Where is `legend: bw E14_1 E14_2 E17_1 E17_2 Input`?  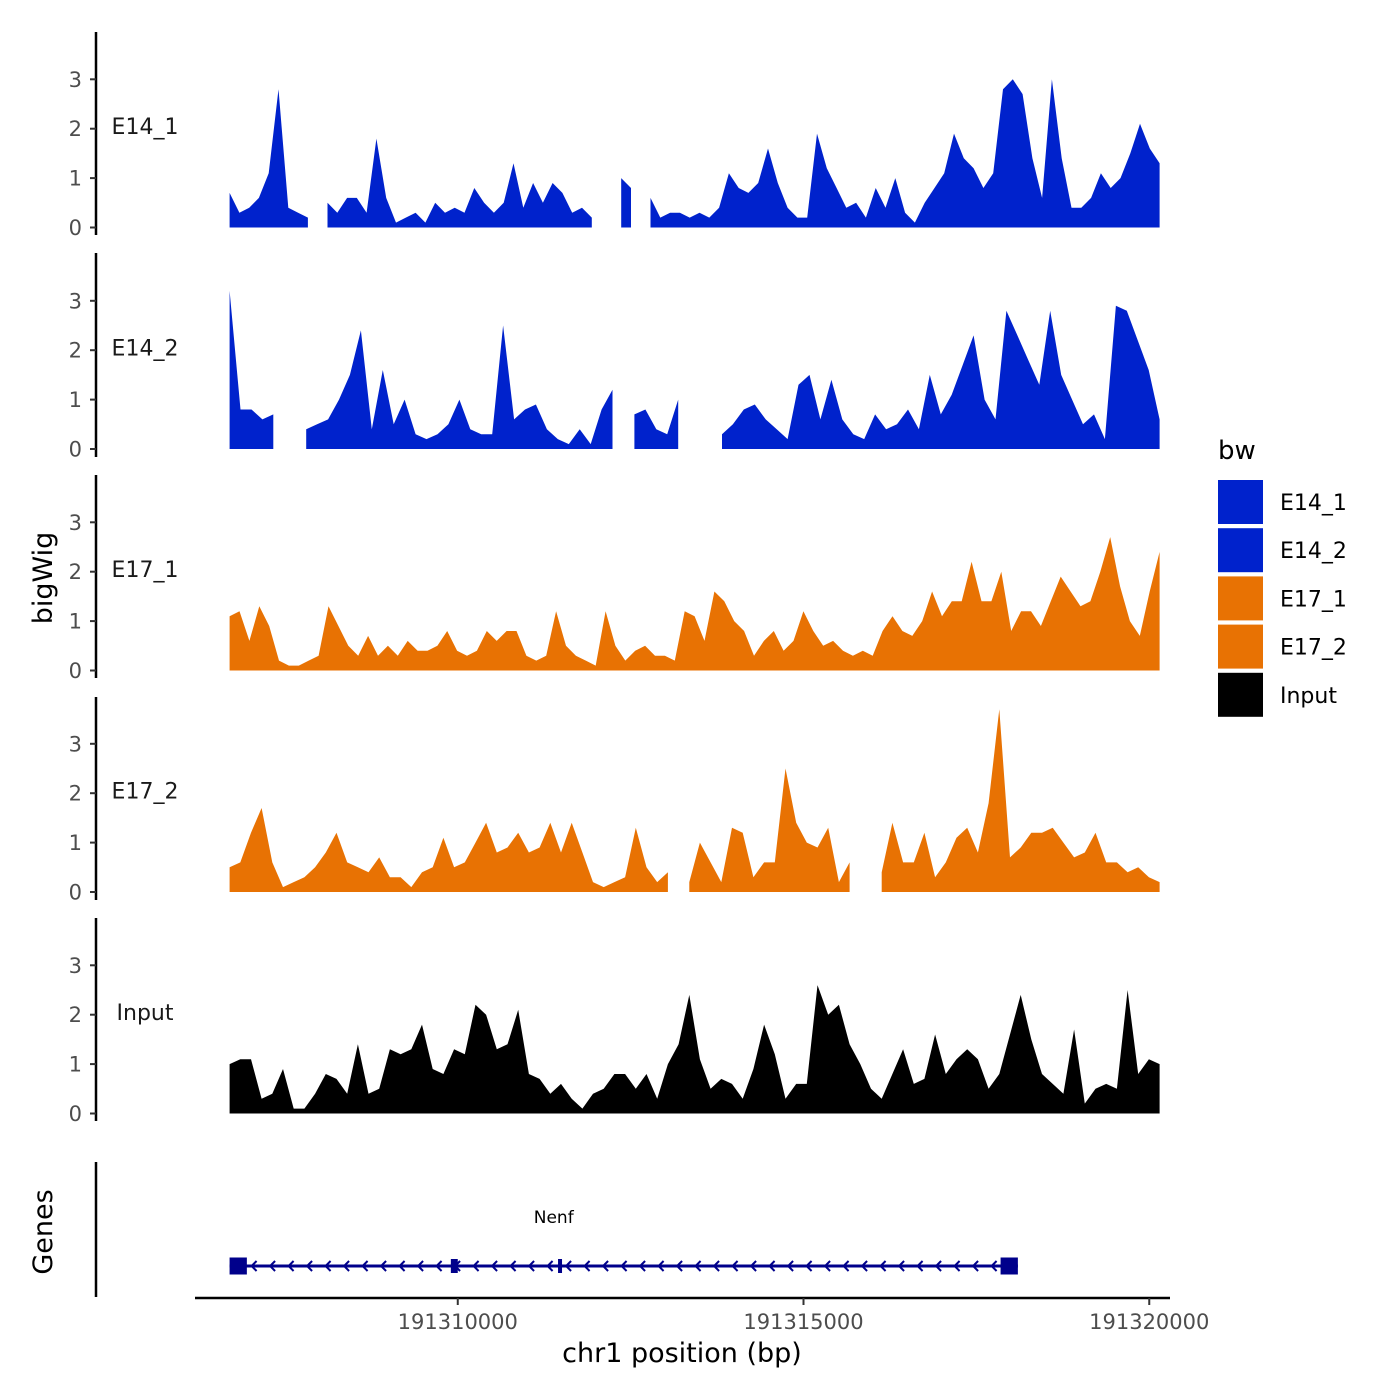
legend: bw E14_1 E14_2 E17_1 E17_2 Input is located at coordinates (1282, 576).